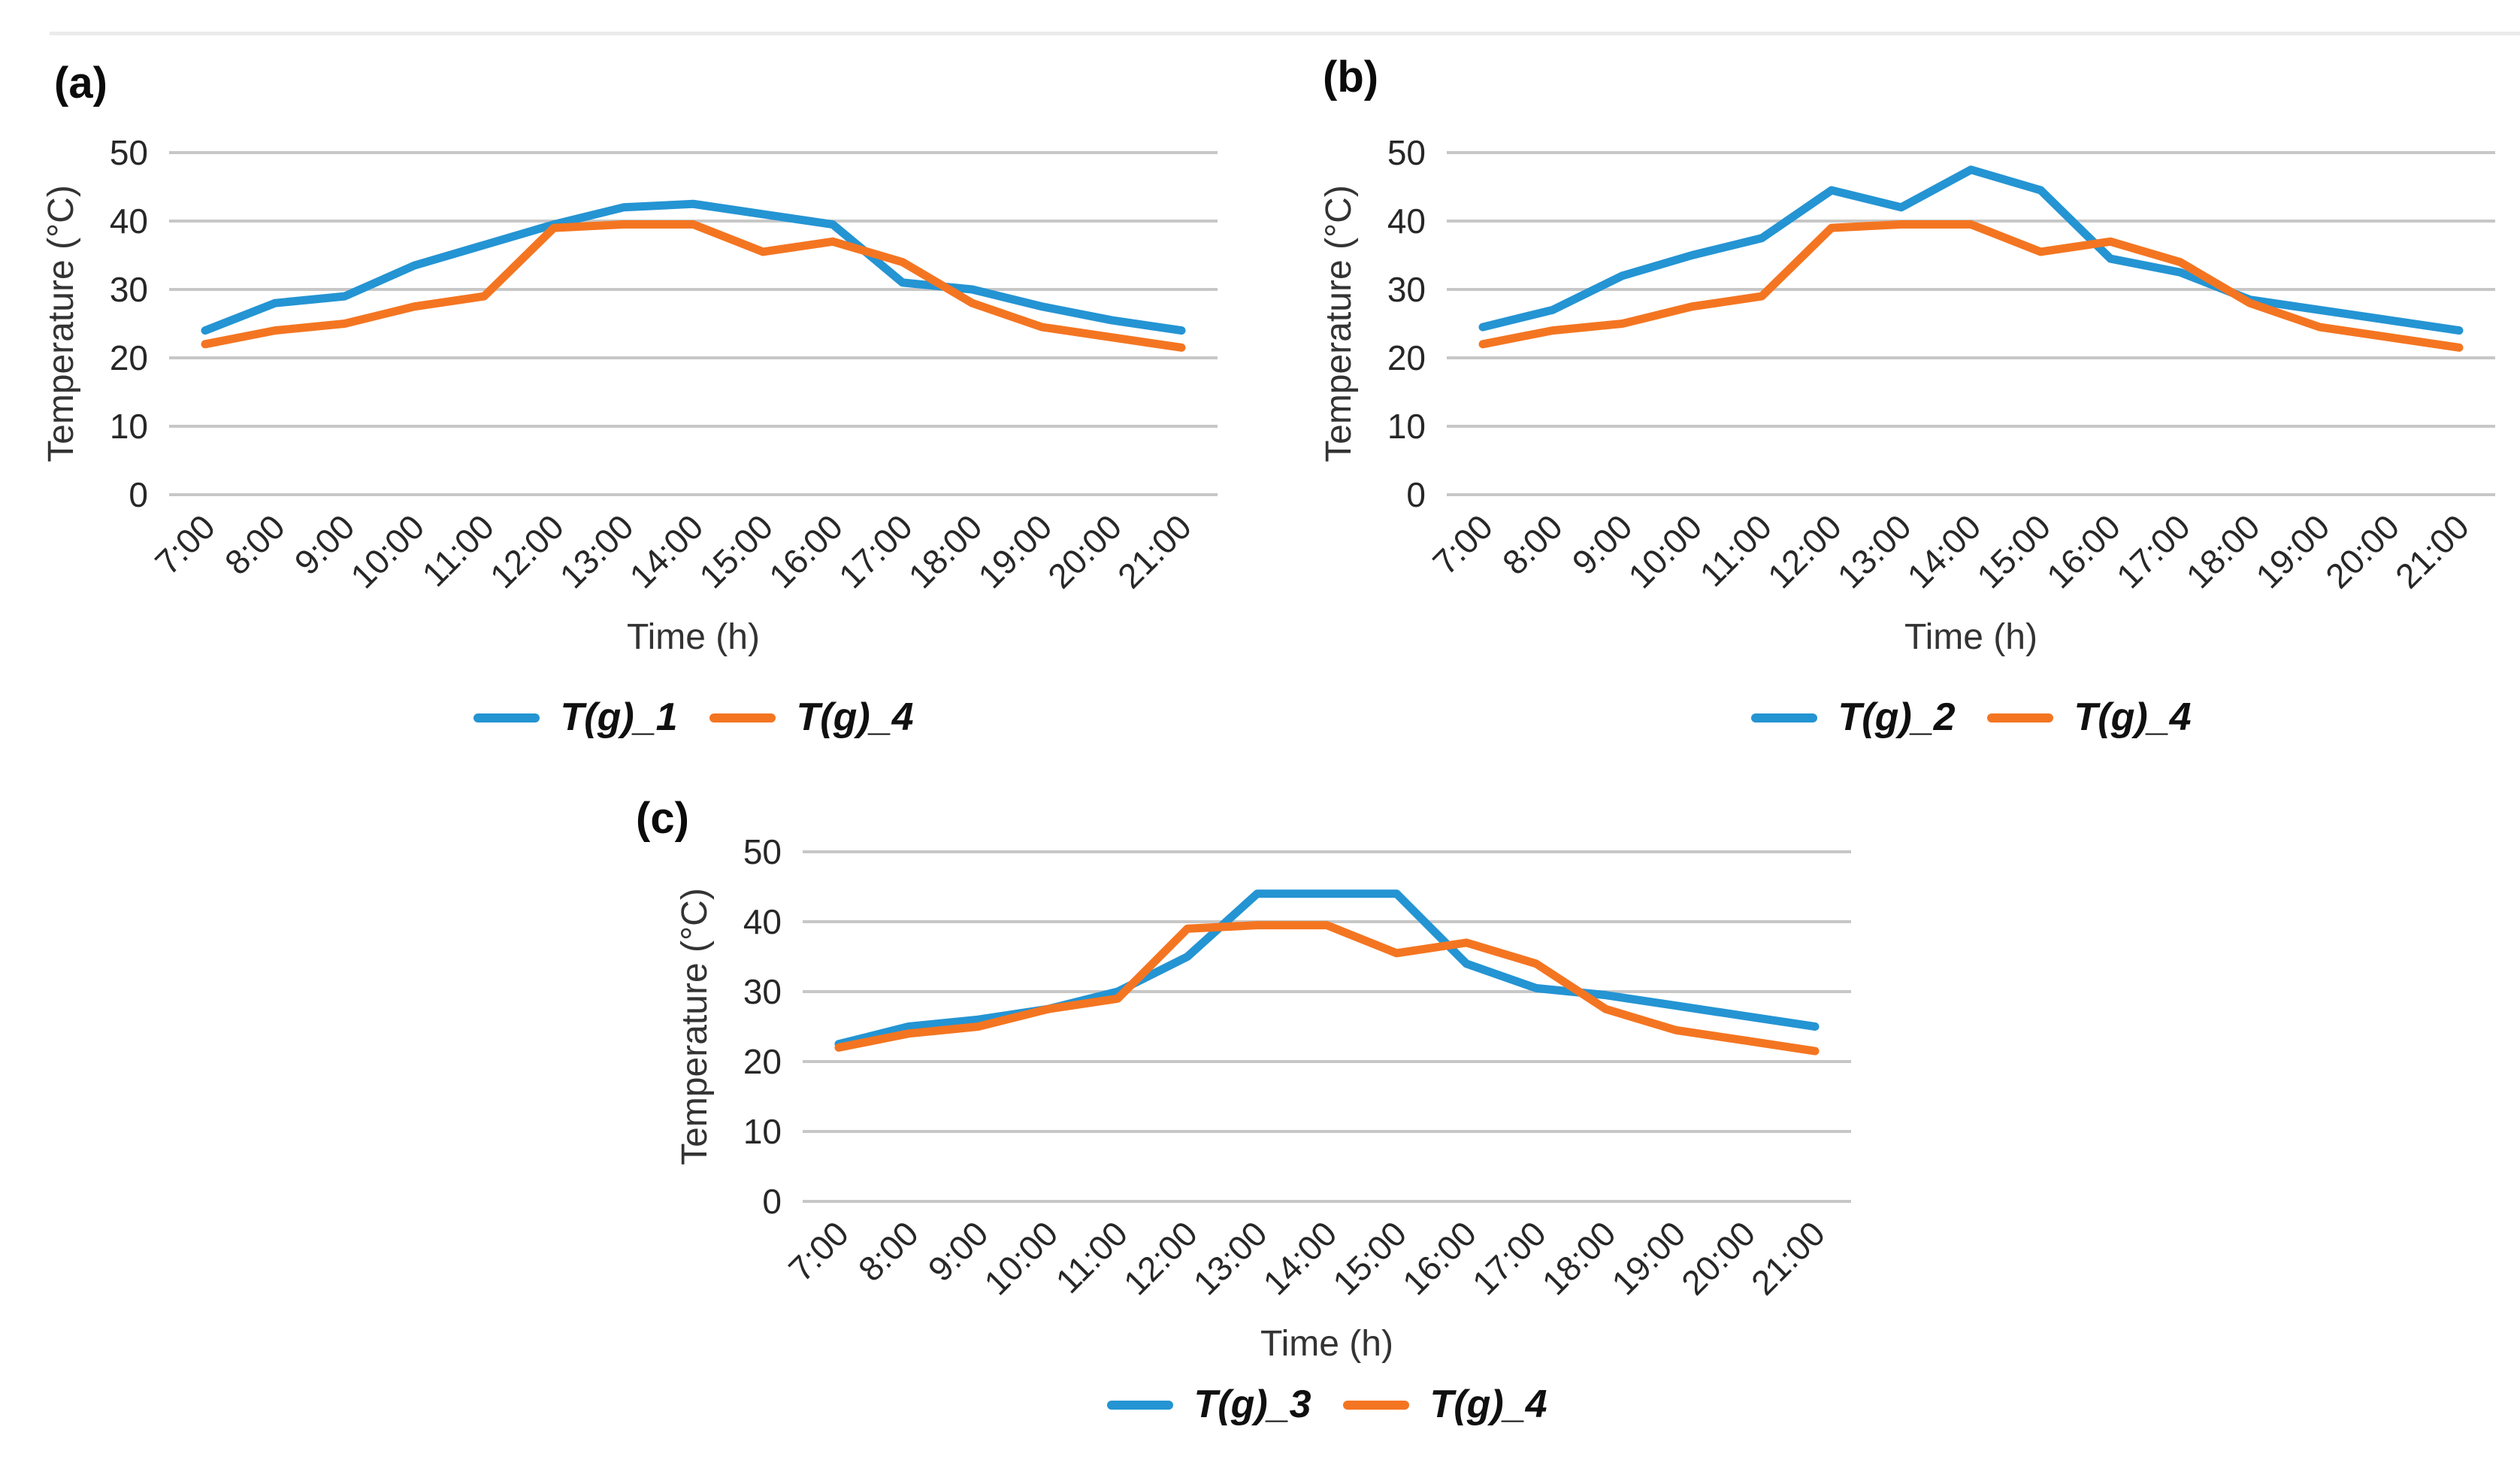 The height and width of the screenshot is (1457, 2520). I want to click on panel-label-c: (c), so click(662, 818).